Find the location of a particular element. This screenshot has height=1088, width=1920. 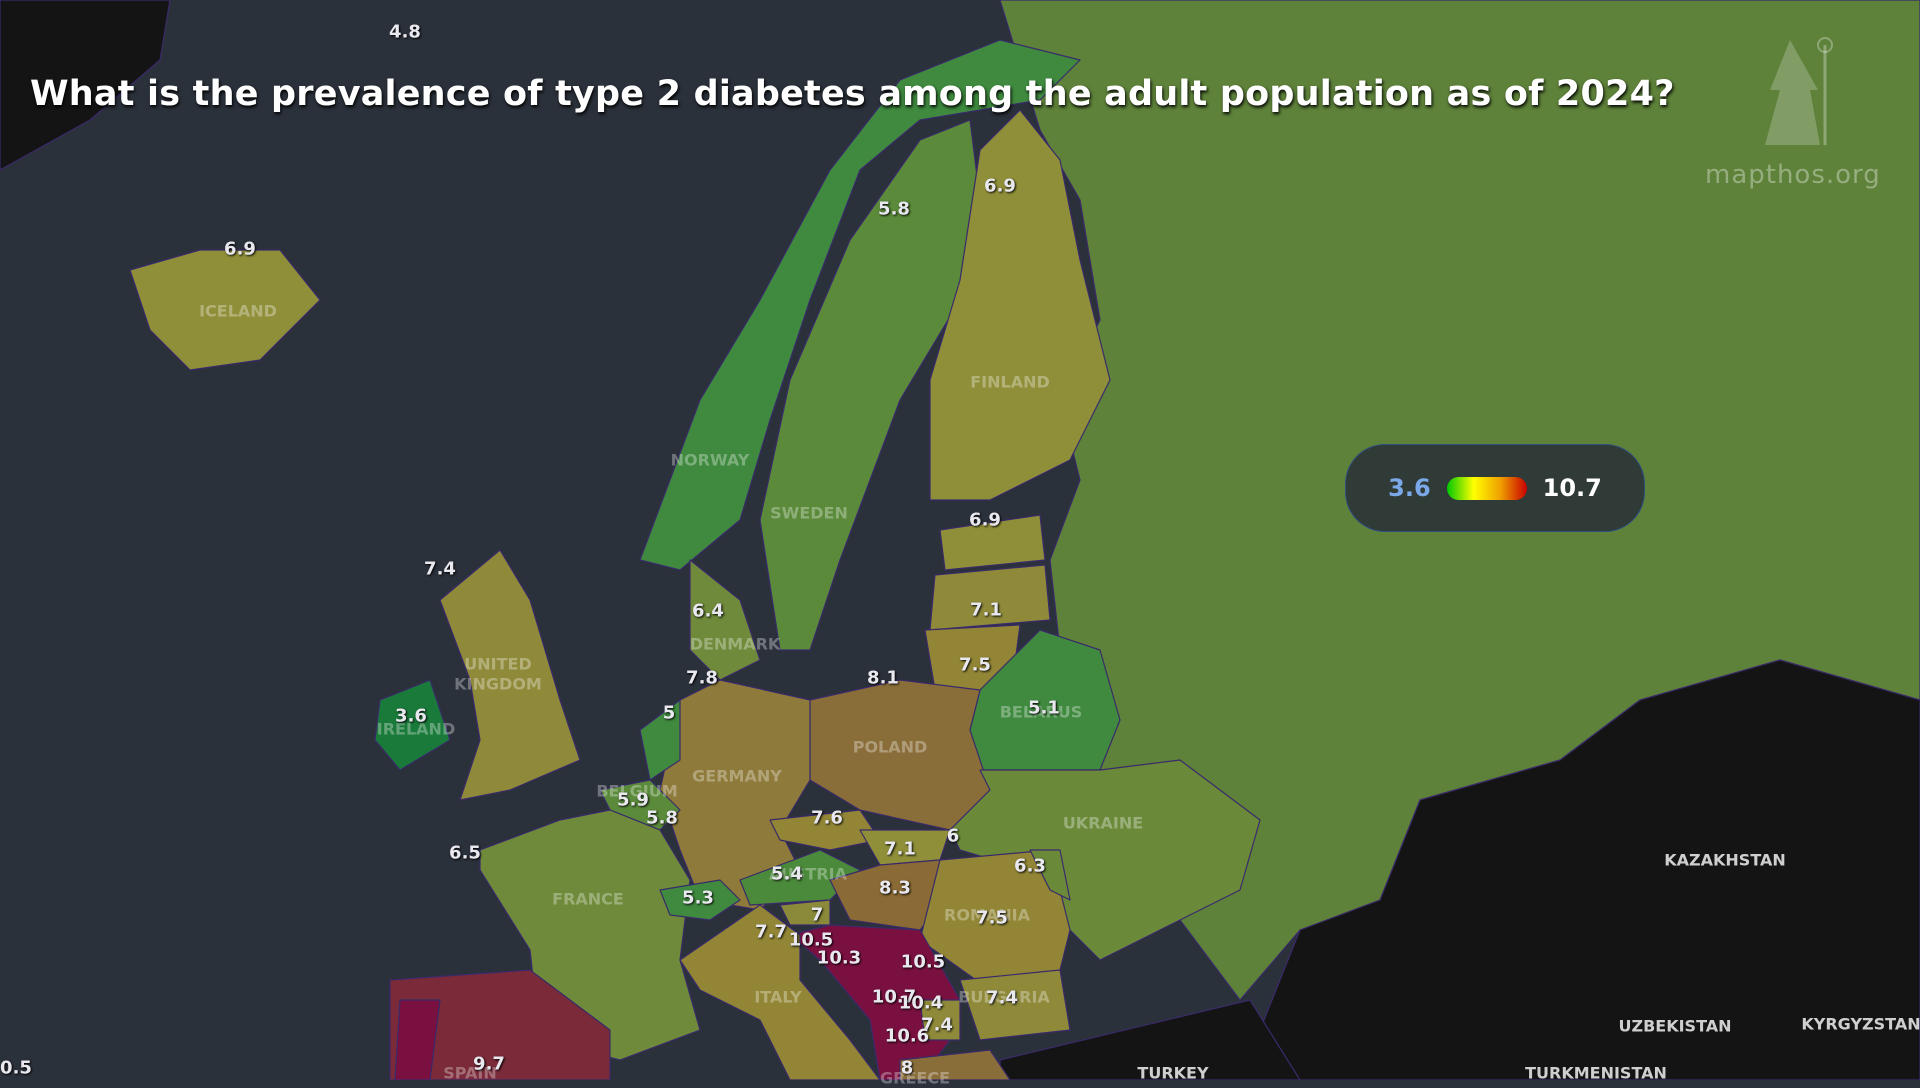

country-name: BULGARIA is located at coordinates (1004, 997).